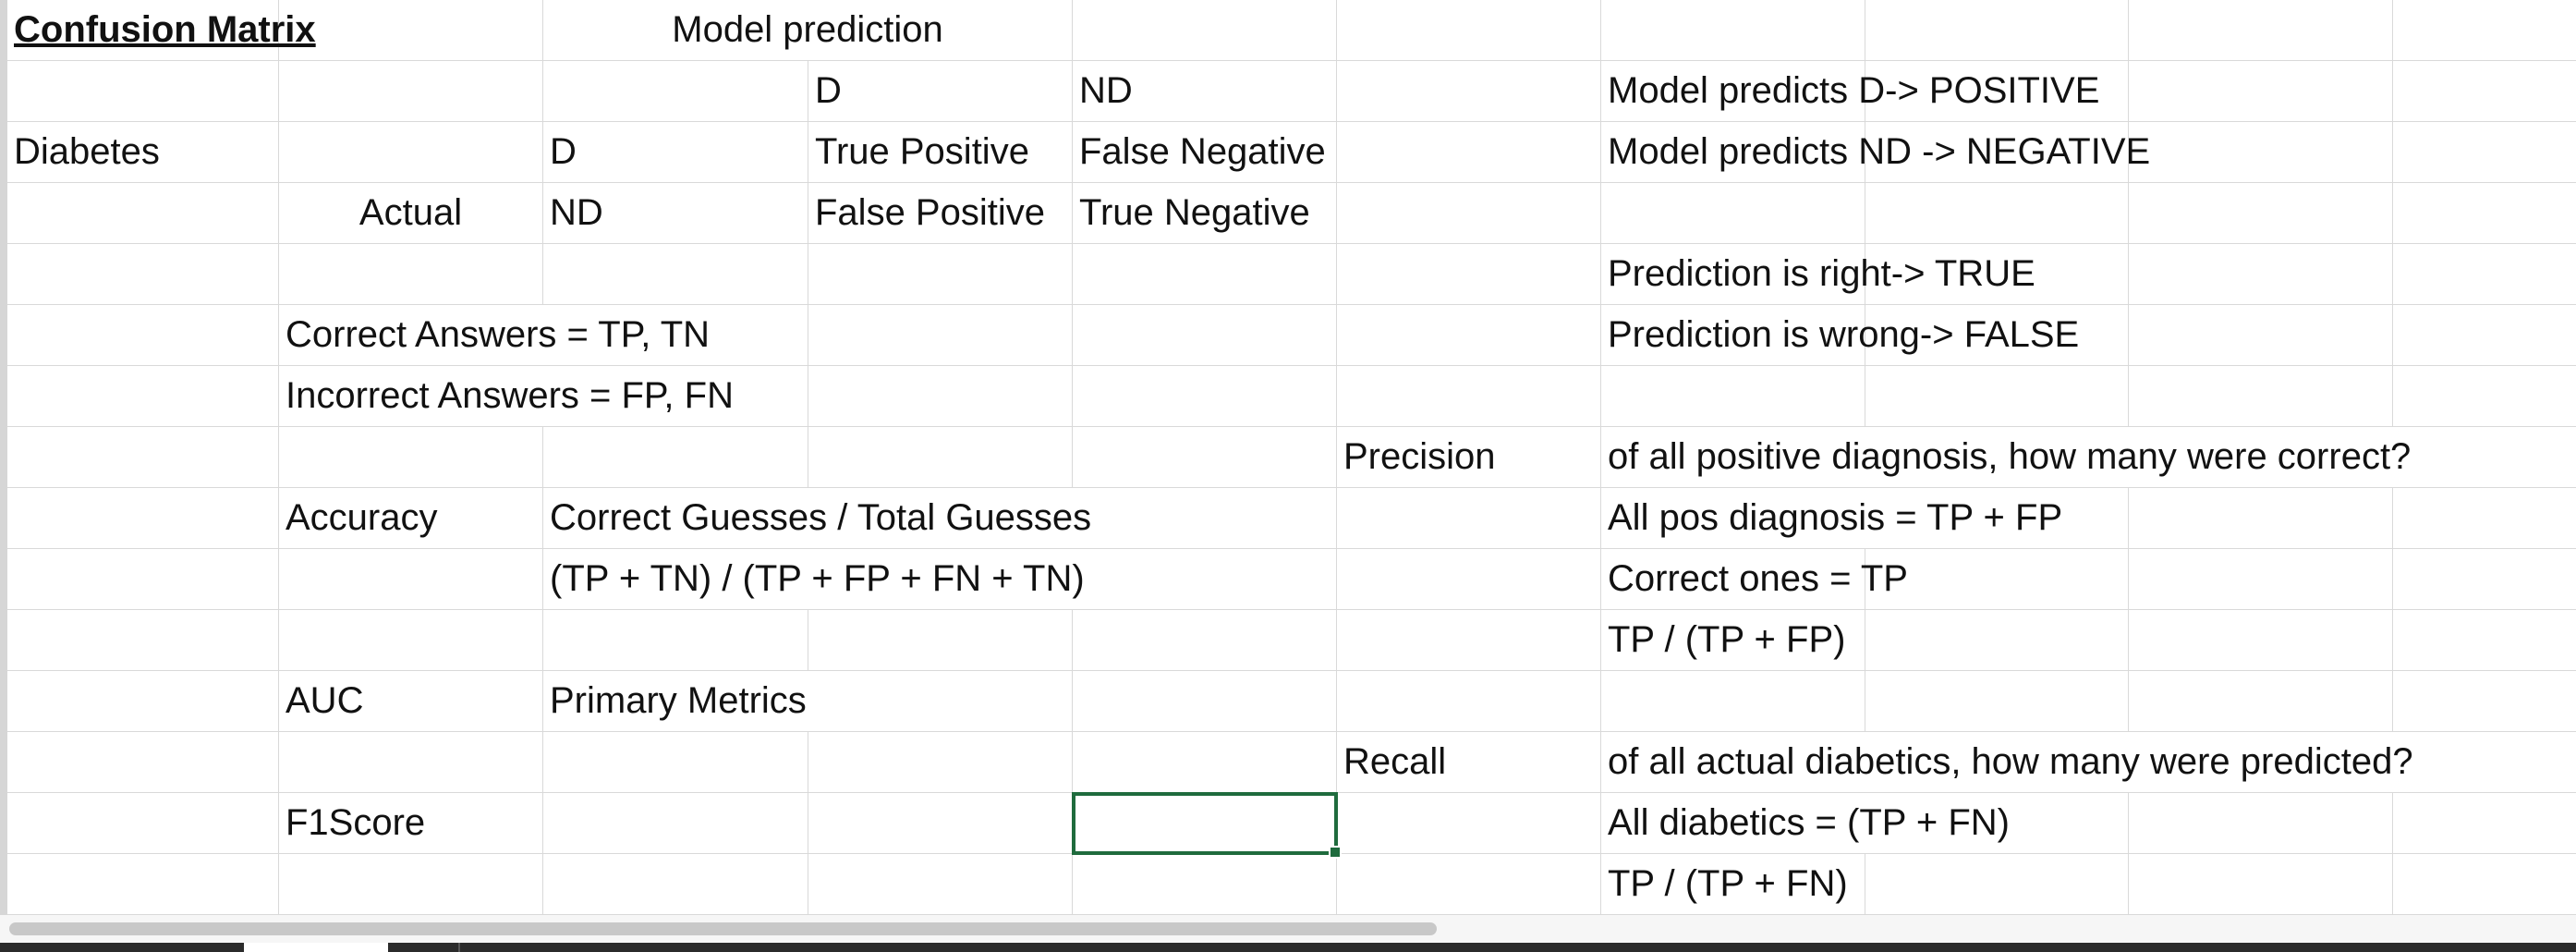  I want to click on cell-note-predicts-d: Model predicts D-> POSITIVE, so click(1850, 91).